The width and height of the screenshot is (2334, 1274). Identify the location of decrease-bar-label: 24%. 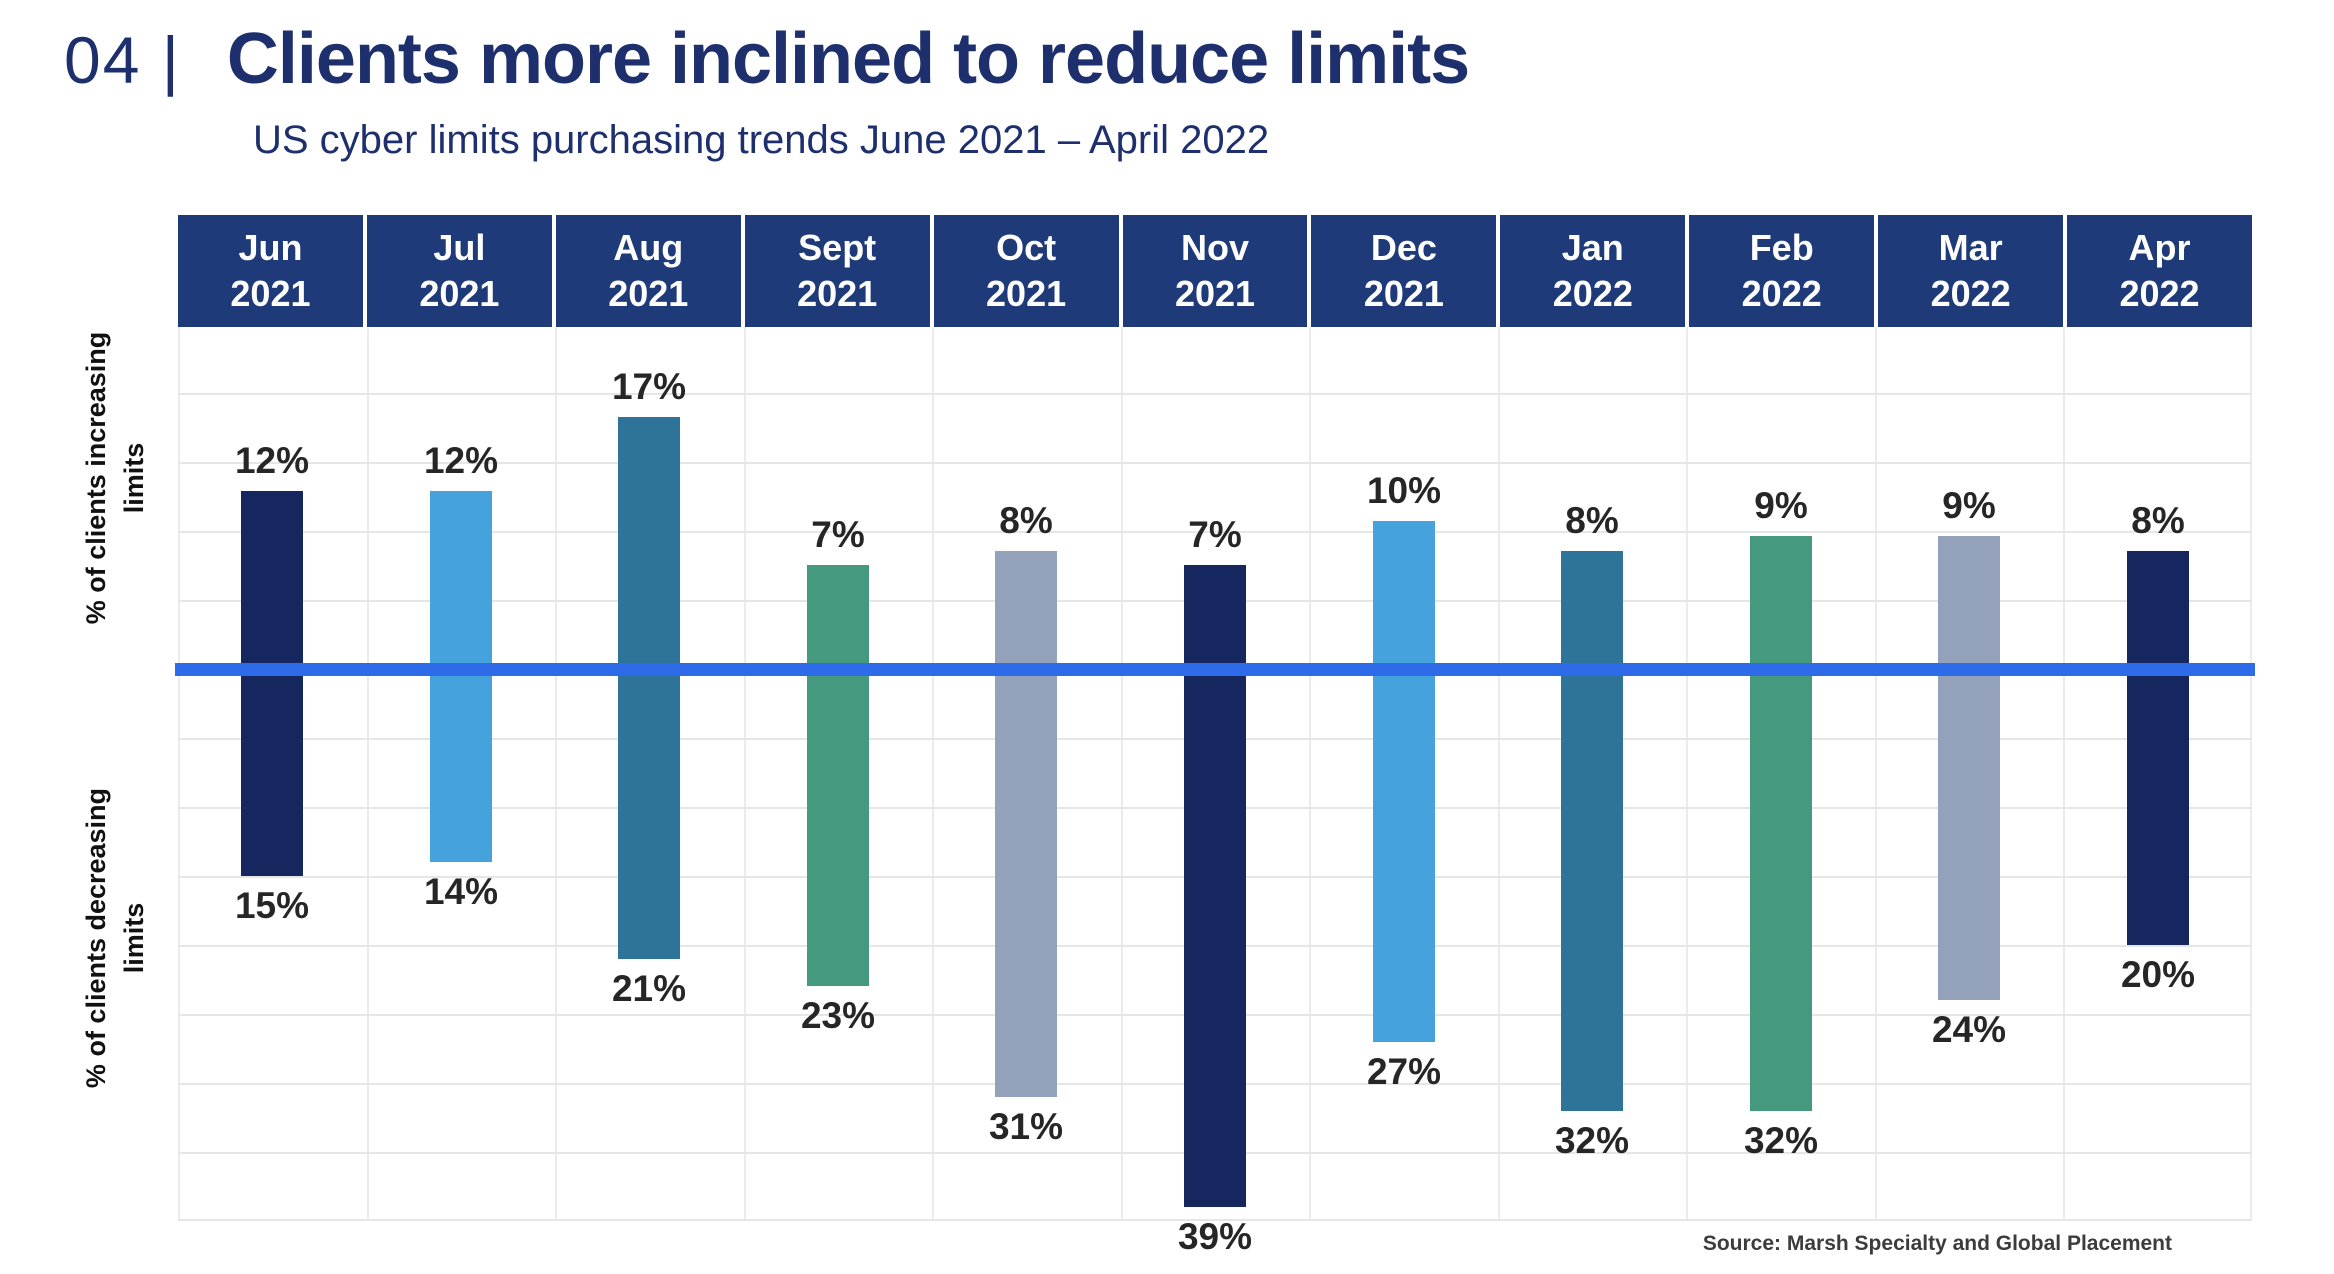
(1969, 1029).